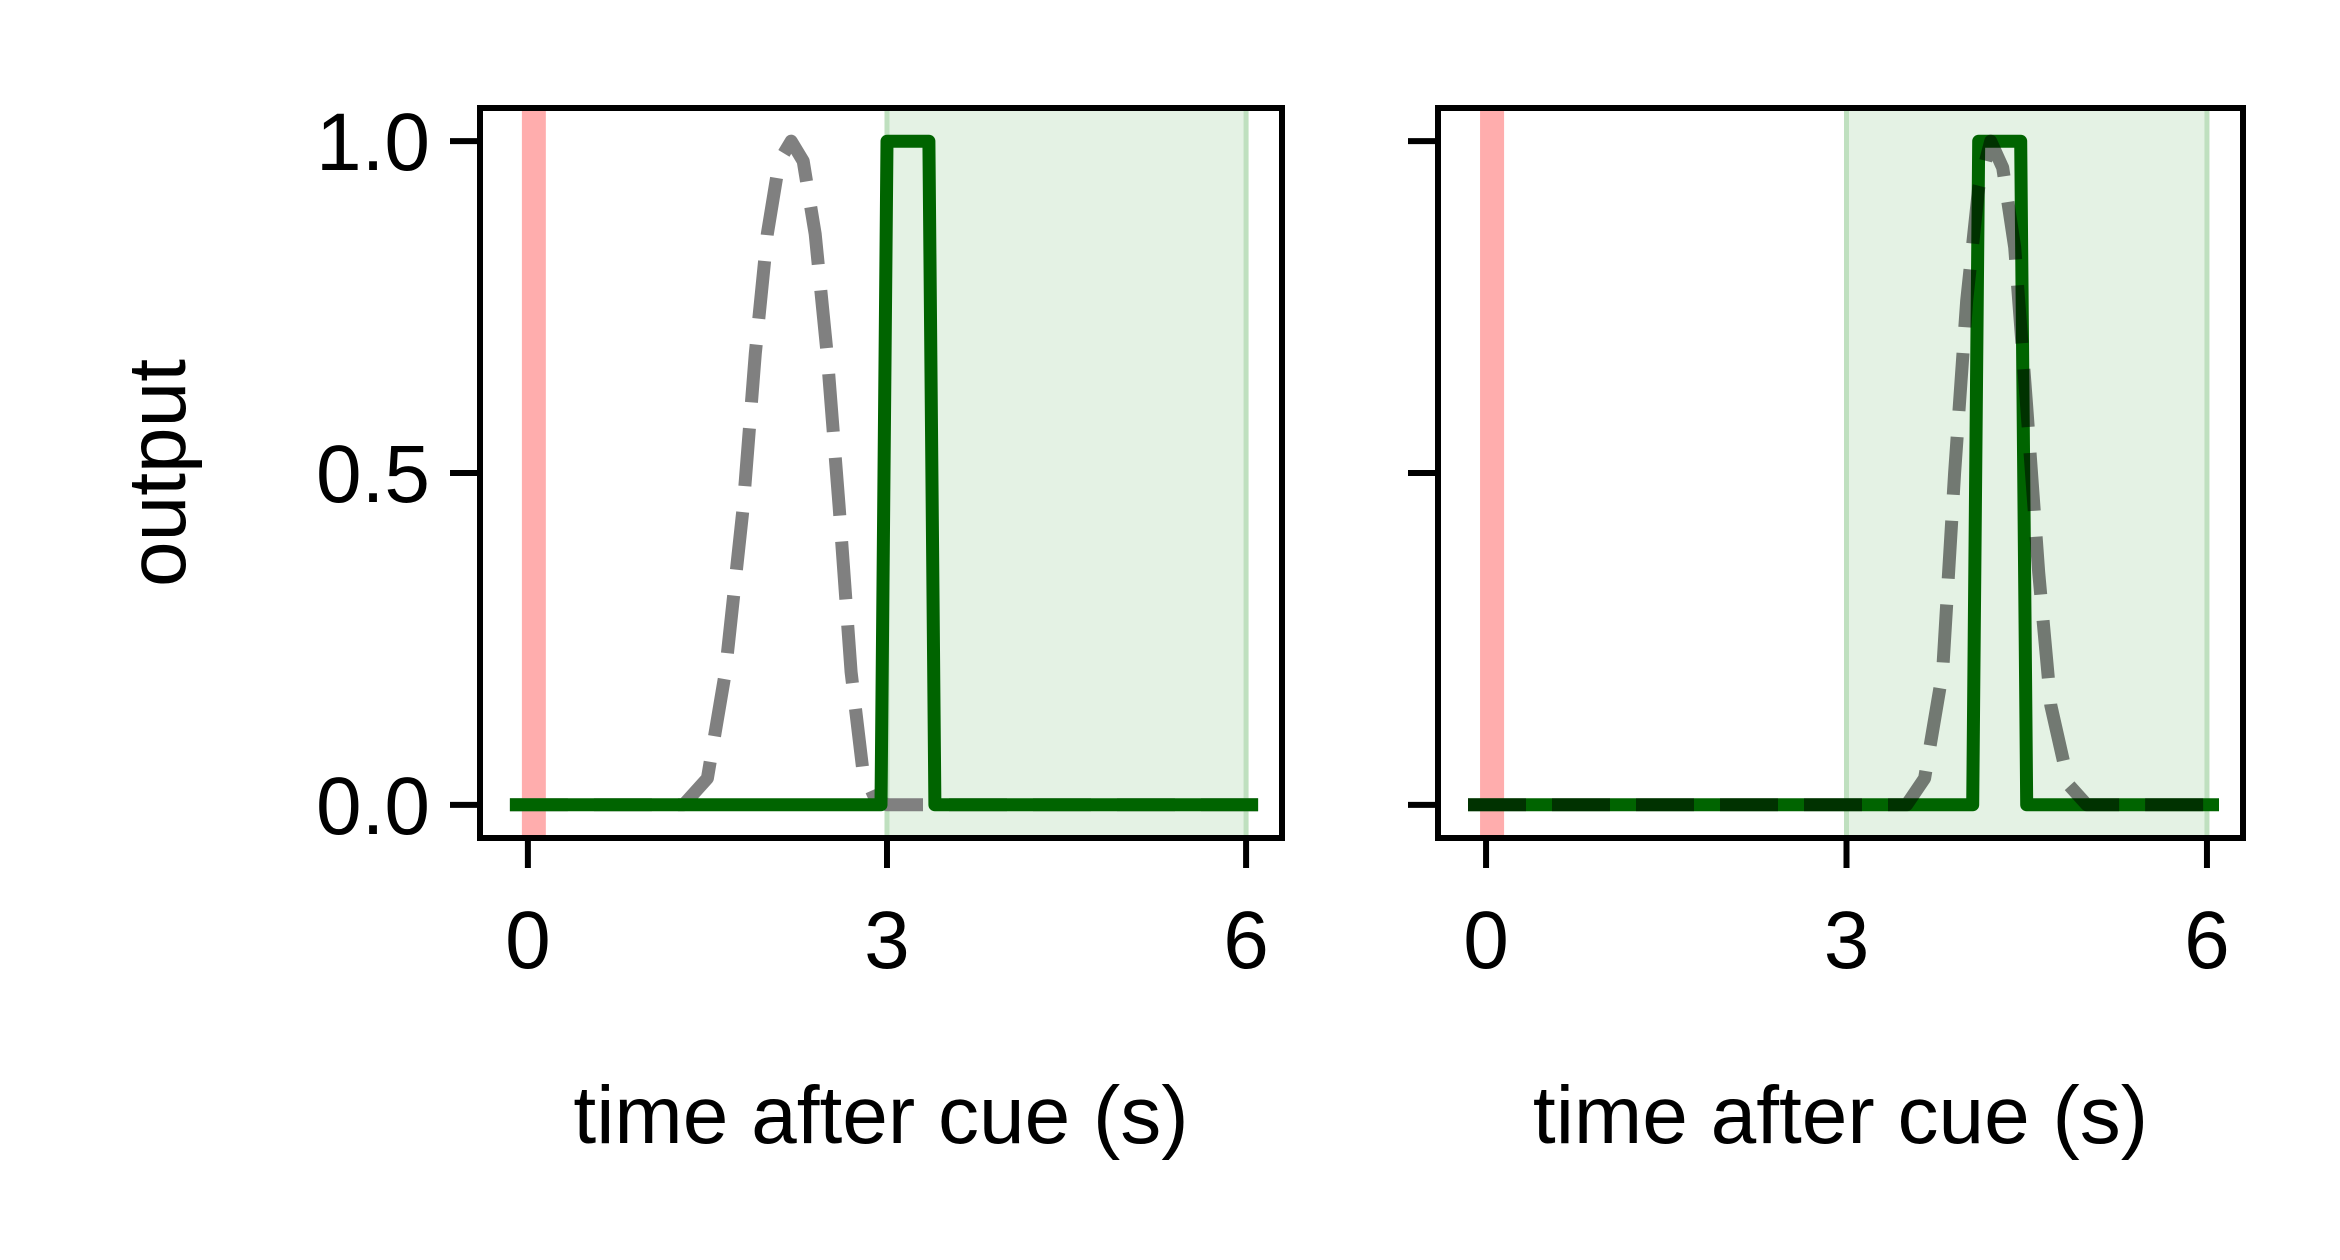 This screenshot has height=1260, width=2340. What do you see at coordinates (1066, 473) in the screenshot?
I see `response-window-band` at bounding box center [1066, 473].